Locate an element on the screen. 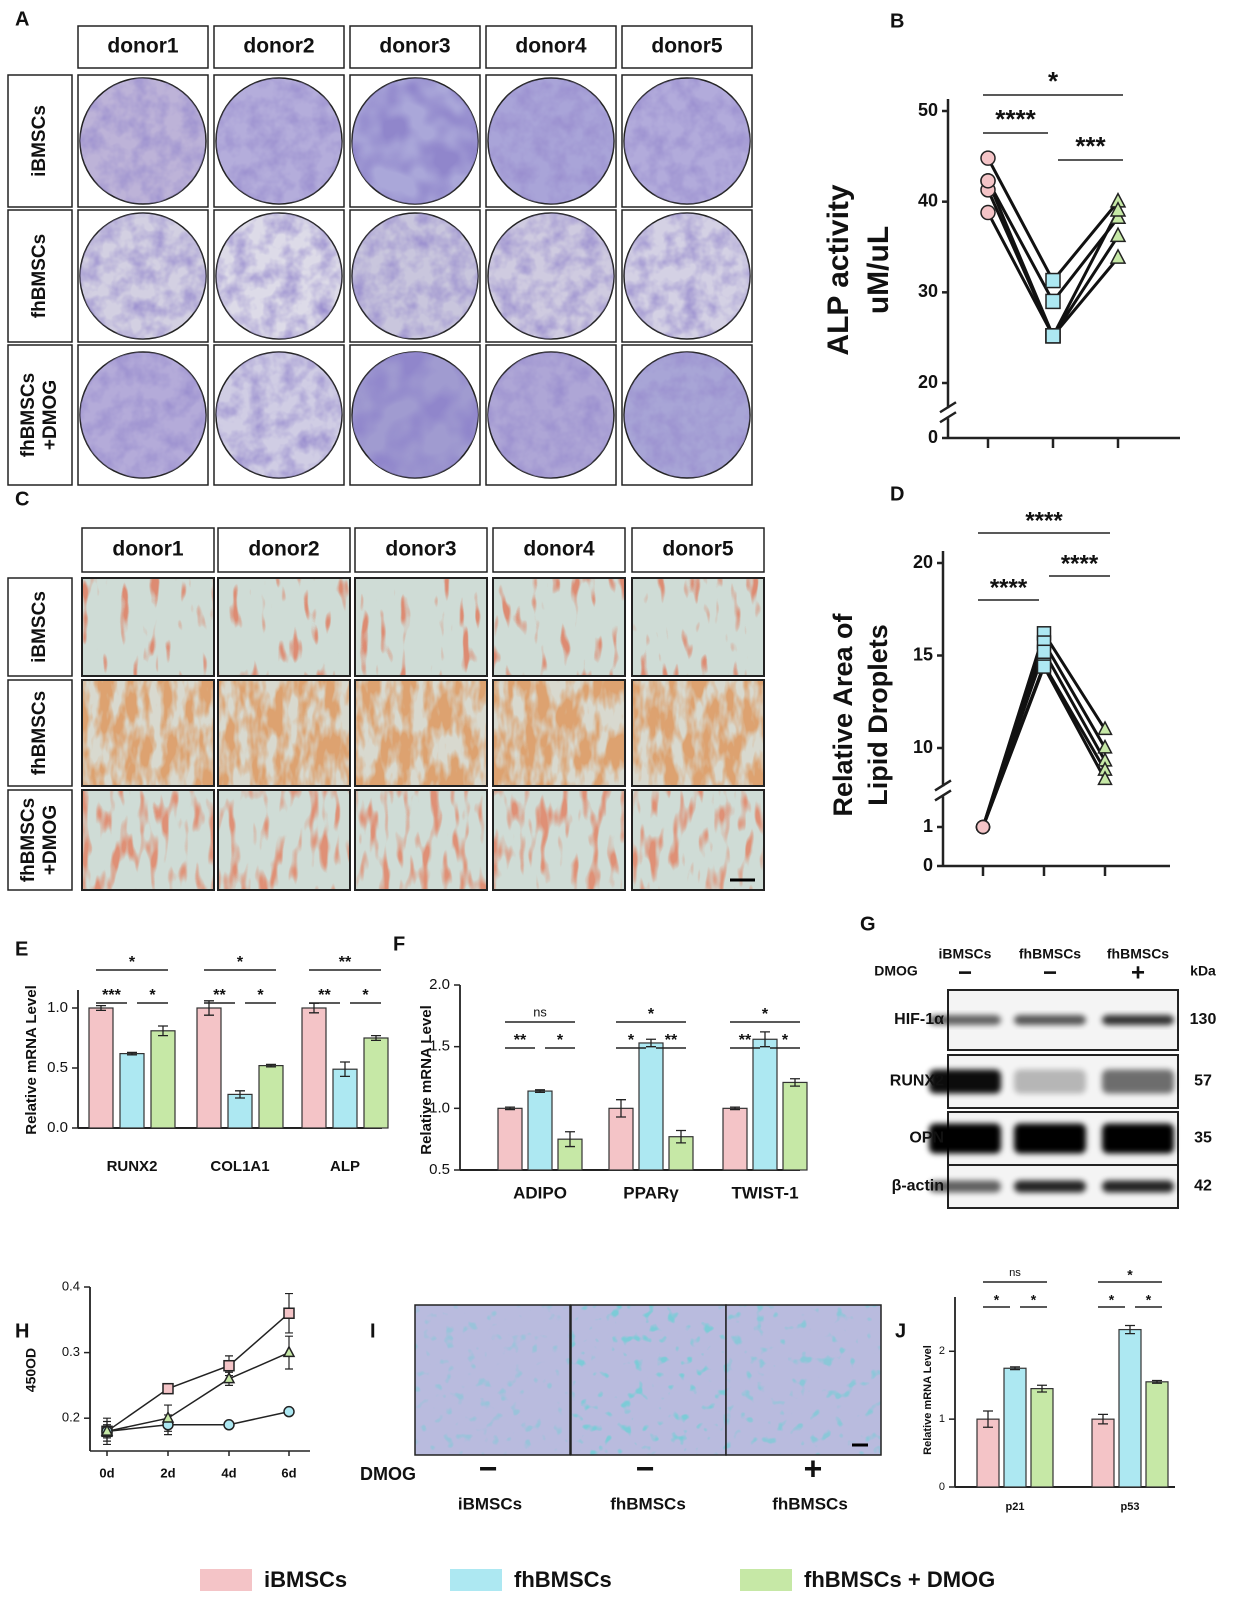 Image resolution: width=1247 pixels, height=1600 pixels. legend-swatch is located at coordinates (476, 1580).